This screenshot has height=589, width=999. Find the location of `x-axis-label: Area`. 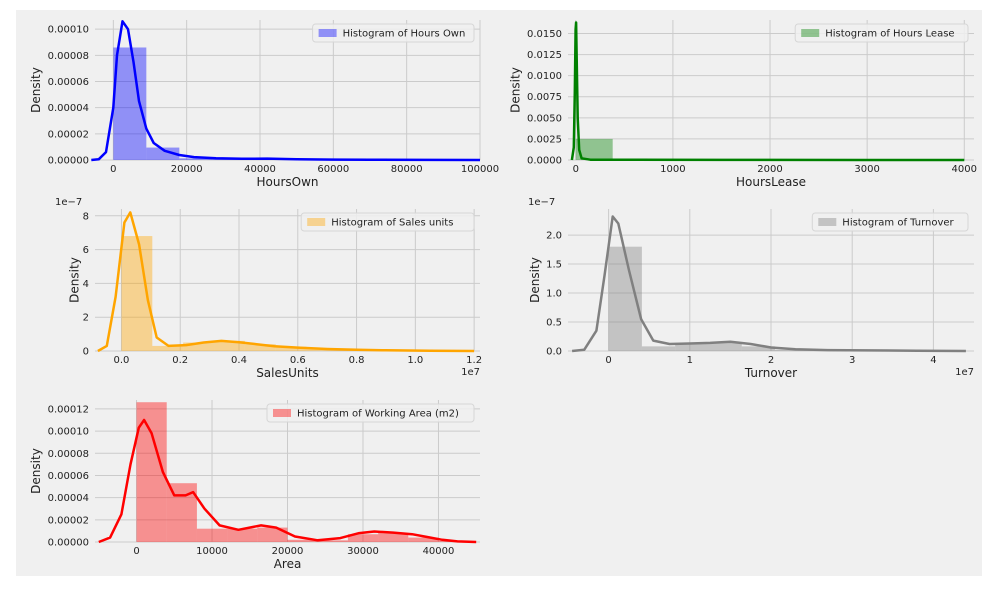

x-axis-label: Area is located at coordinates (288, 564).